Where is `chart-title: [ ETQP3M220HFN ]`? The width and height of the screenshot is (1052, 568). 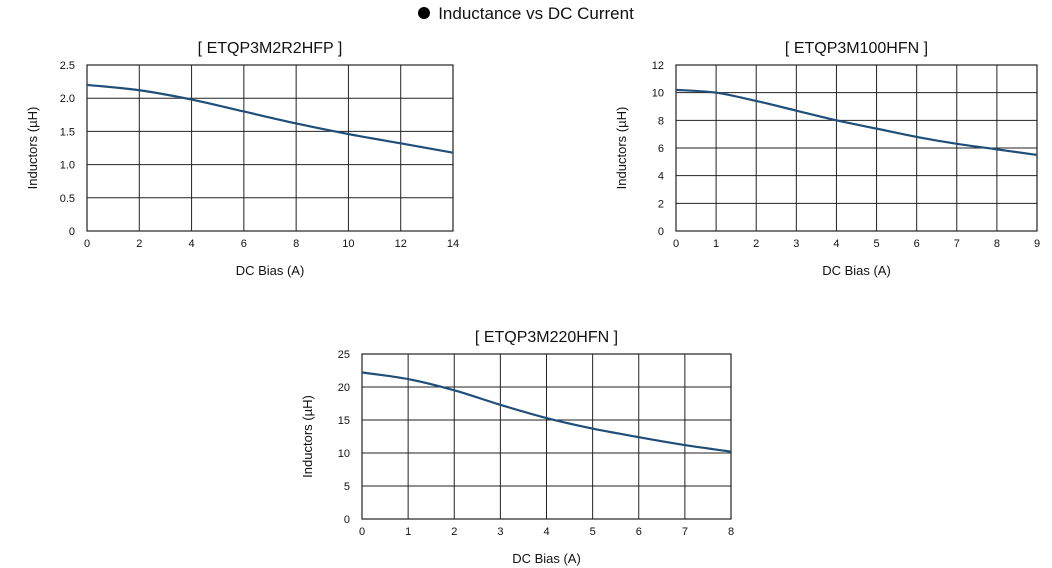
chart-title: [ ETQP3M220HFN ] is located at coordinates (546, 337).